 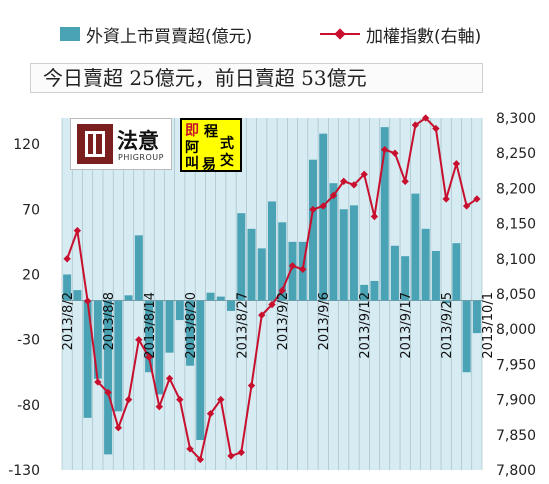 I want to click on right-tick-label: 8,200, so click(x=516, y=189).